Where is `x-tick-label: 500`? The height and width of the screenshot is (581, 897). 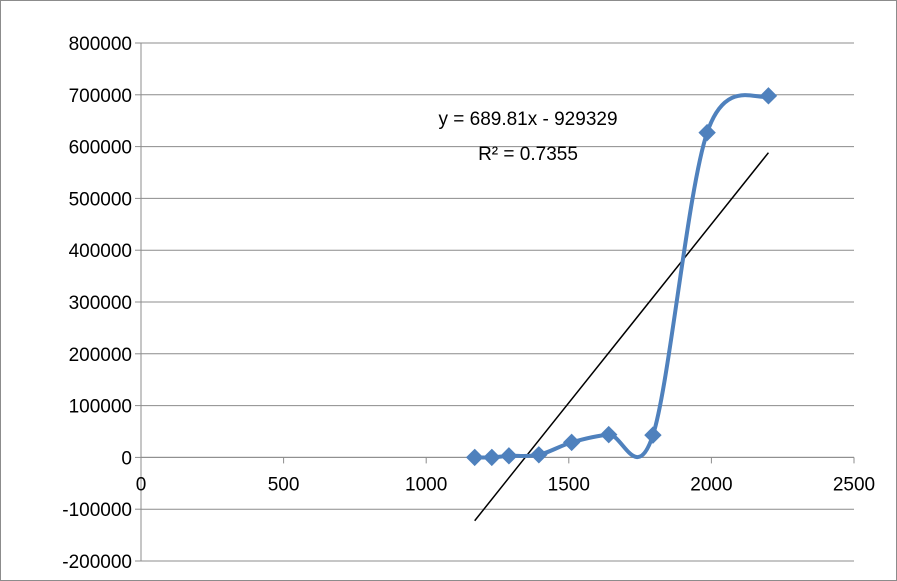
x-tick-label: 500 is located at coordinates (284, 484).